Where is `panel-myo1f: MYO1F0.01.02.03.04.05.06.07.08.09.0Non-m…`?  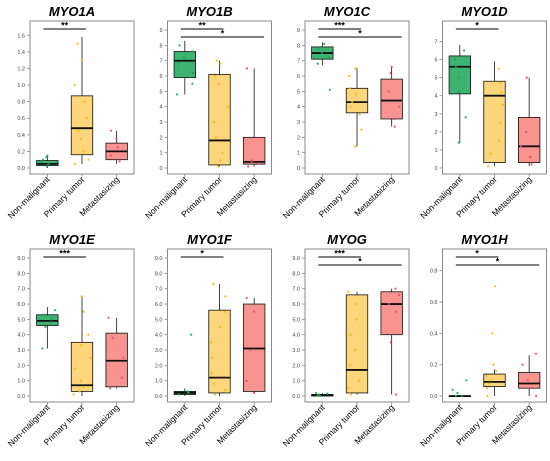
panel-myo1f: MYO1F0.01.02.03.04.05.06.07.08.09.0Non-m… is located at coordinates (207, 340).